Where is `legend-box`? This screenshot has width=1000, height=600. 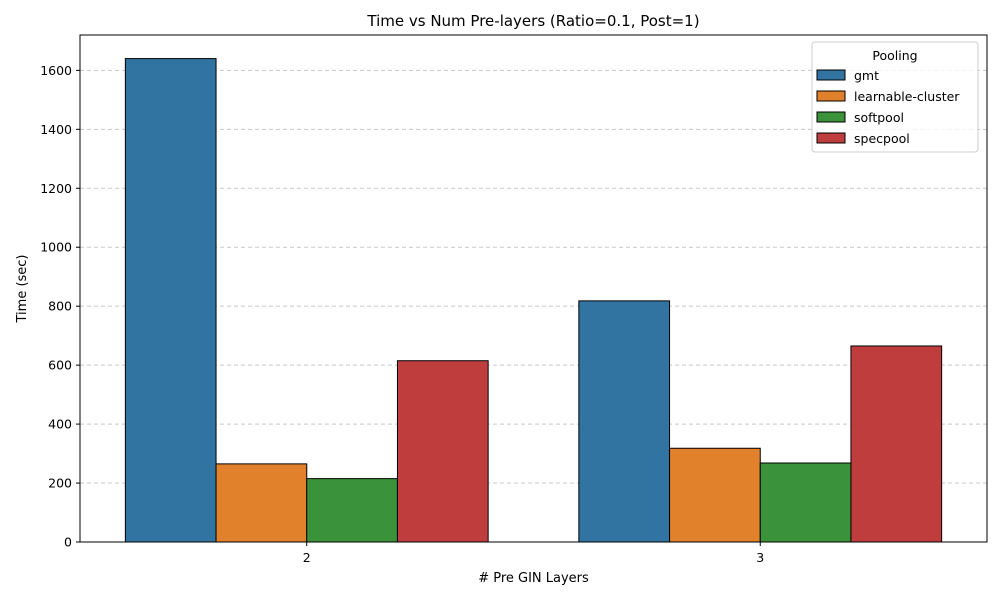 legend-box is located at coordinates (895, 97).